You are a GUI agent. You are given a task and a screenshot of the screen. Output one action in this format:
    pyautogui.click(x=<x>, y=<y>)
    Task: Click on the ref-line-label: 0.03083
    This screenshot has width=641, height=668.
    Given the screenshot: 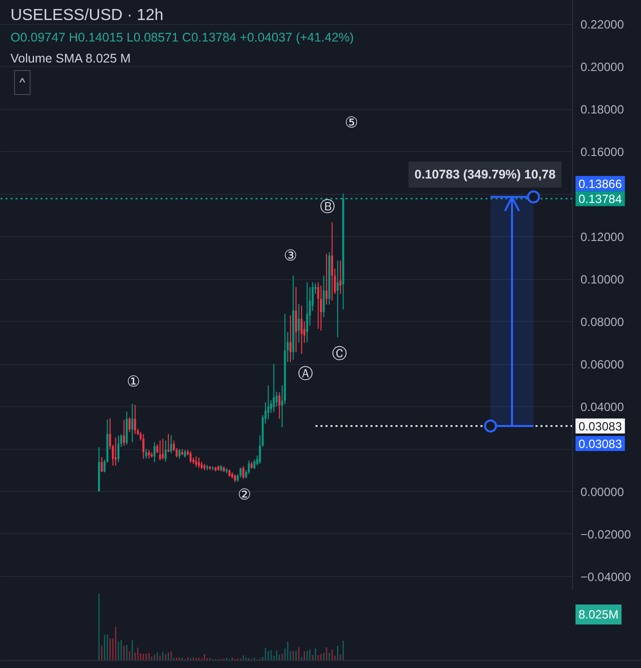 What is the action you would take?
    pyautogui.click(x=600, y=426)
    